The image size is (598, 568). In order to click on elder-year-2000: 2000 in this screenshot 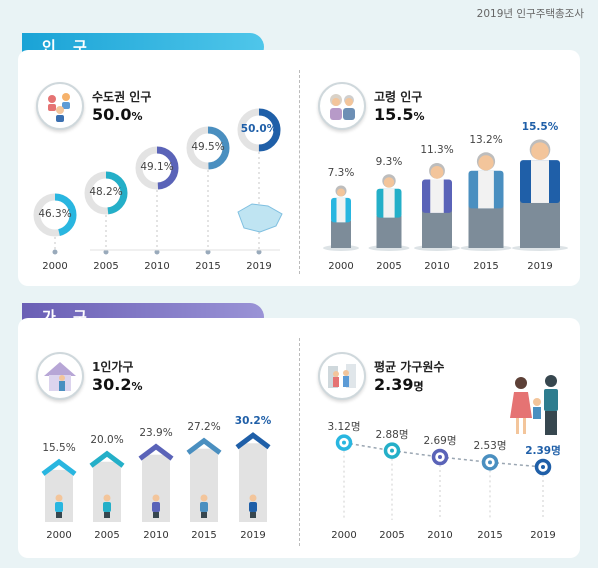, I will do `click(341, 266)`.